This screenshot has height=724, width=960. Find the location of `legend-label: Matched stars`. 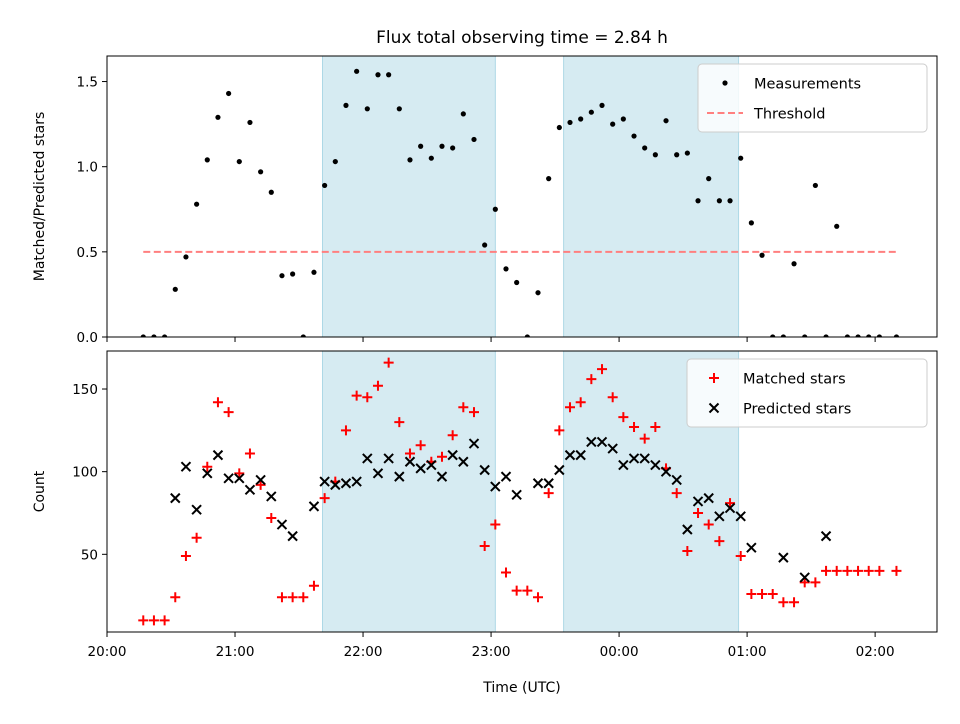

legend-label: Matched stars is located at coordinates (794, 380).